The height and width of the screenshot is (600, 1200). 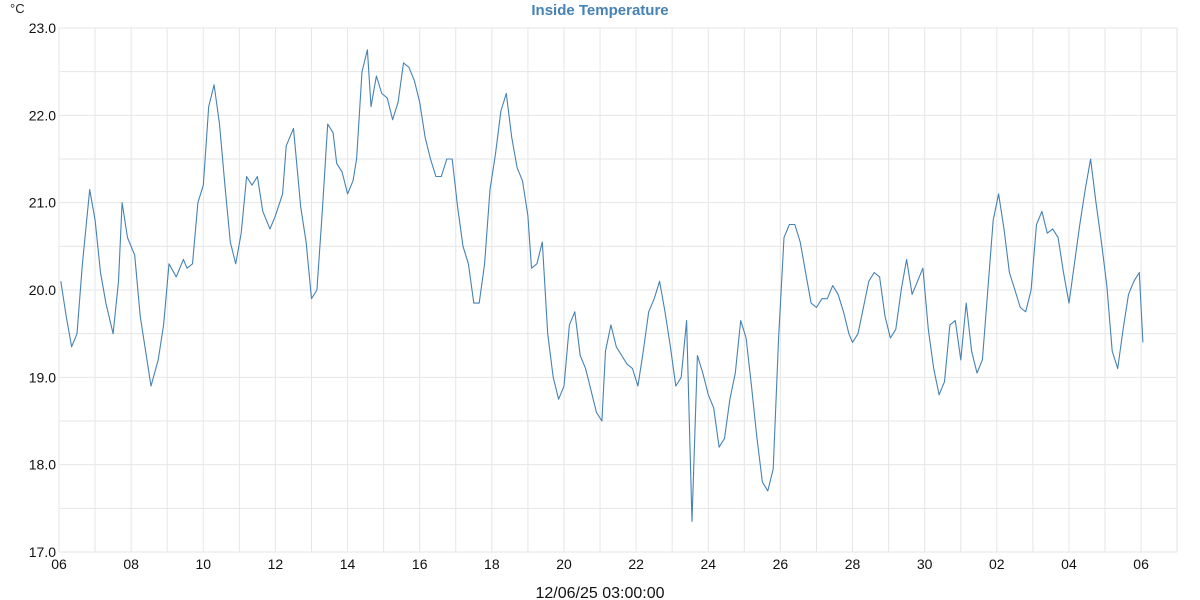 I want to click on x-axis-label: 12/06/25 03:00:00, so click(x=599, y=592).